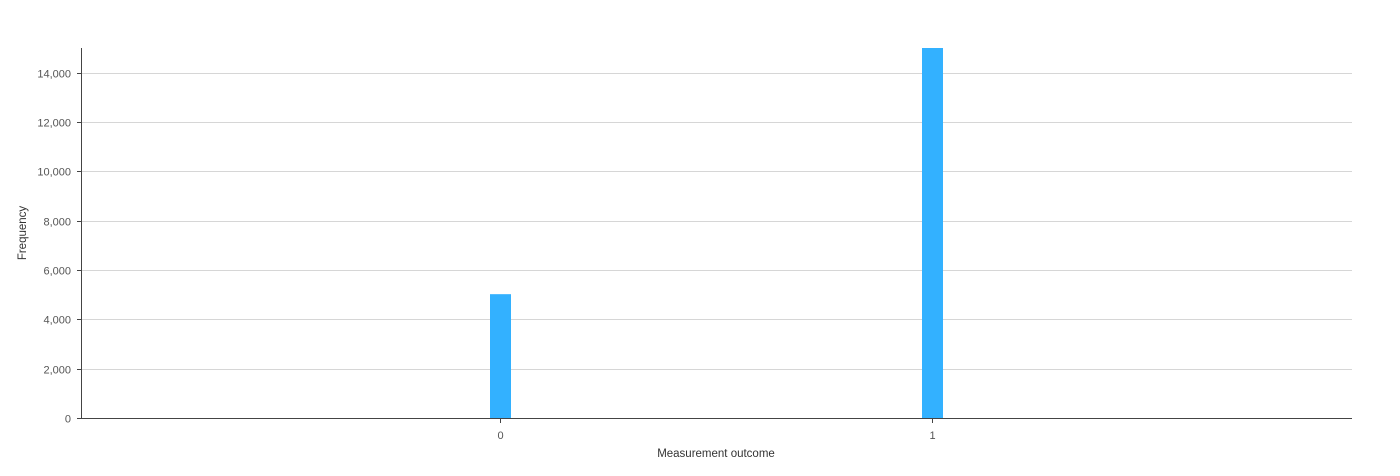 The width and height of the screenshot is (1400, 476). I want to click on y-tick-label: 8,000, so click(57, 223).